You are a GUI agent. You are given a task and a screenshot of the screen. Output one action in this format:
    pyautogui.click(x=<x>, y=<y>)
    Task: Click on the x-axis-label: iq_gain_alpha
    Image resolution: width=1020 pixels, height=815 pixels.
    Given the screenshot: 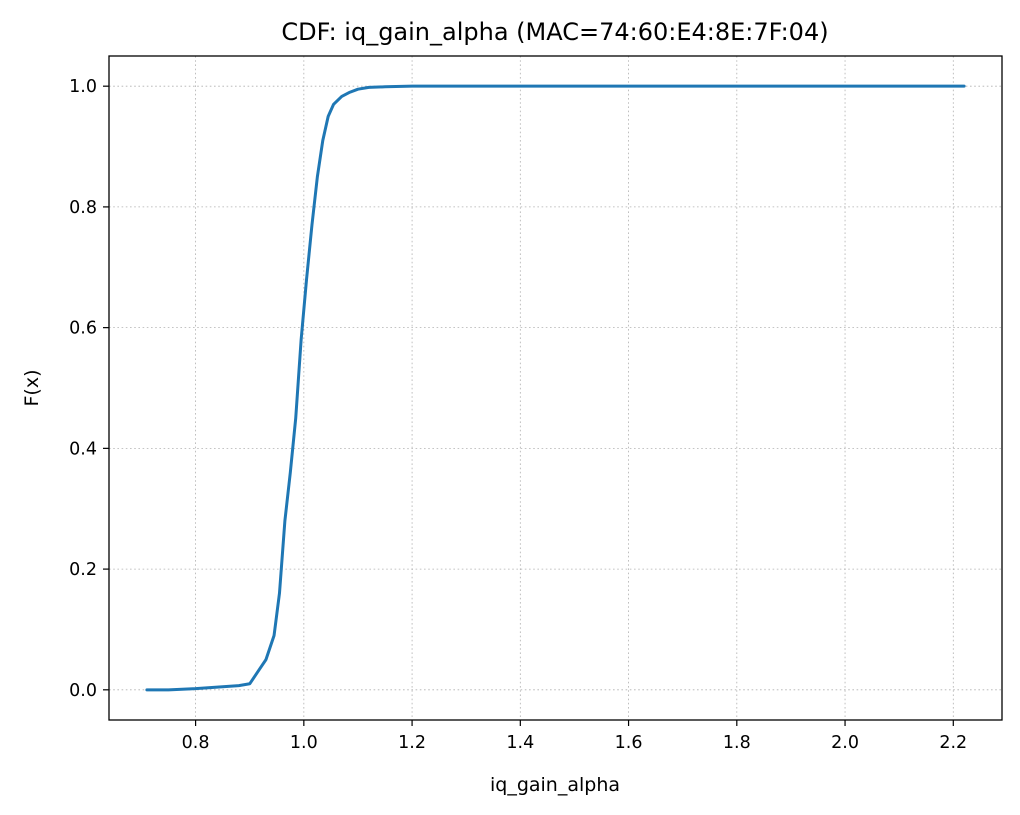 What is the action you would take?
    pyautogui.click(x=555, y=785)
    